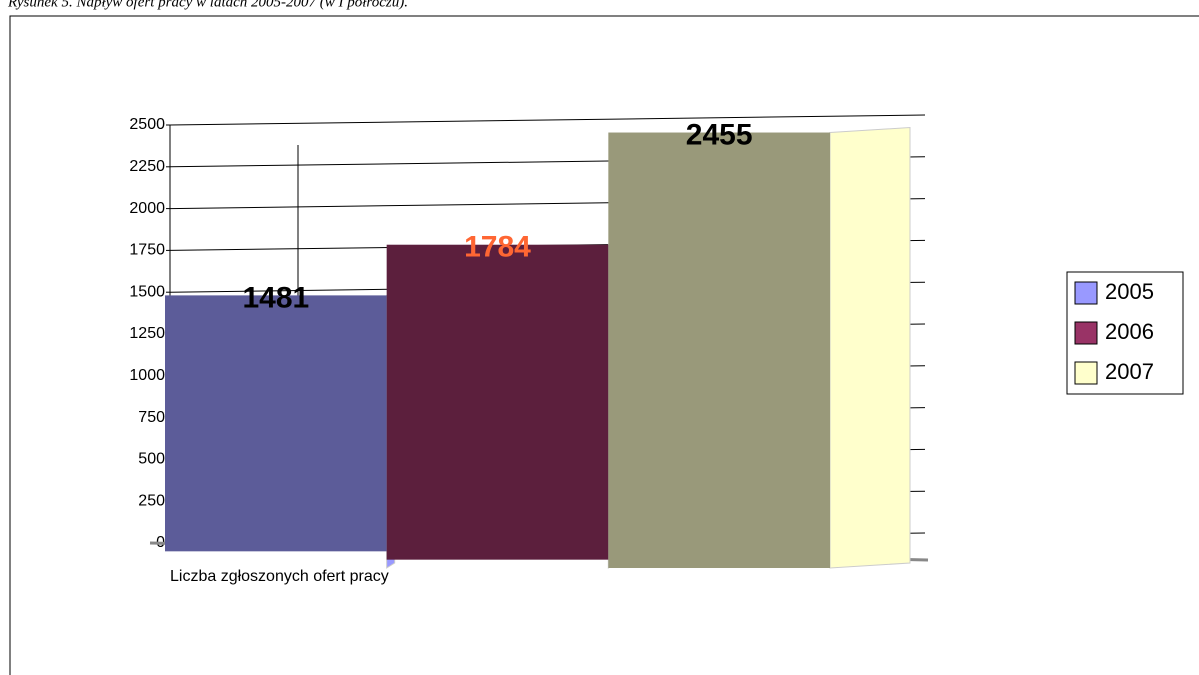 This screenshot has height=675, width=1199. What do you see at coordinates (151, 500) in the screenshot?
I see `y-tick-label: 250` at bounding box center [151, 500].